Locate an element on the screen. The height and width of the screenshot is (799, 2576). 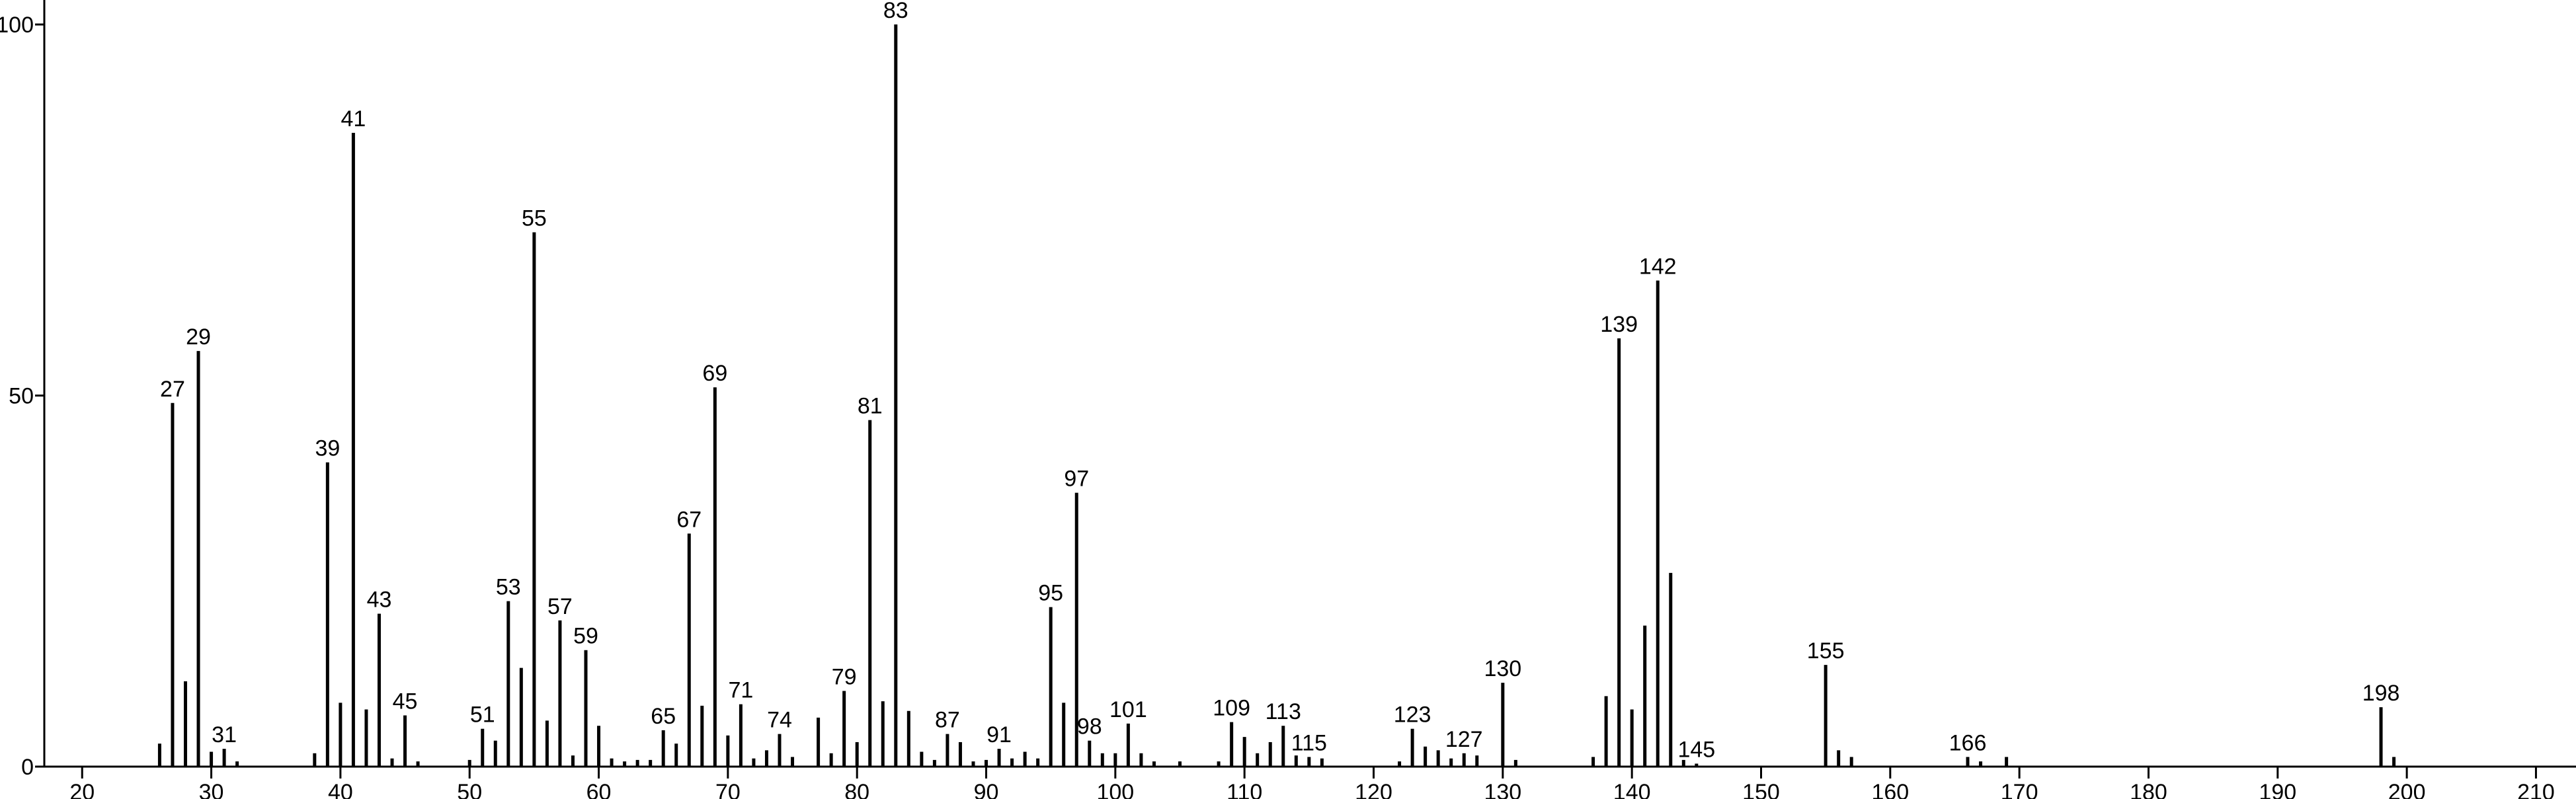
peak-label: 45 is located at coordinates (405, 701).